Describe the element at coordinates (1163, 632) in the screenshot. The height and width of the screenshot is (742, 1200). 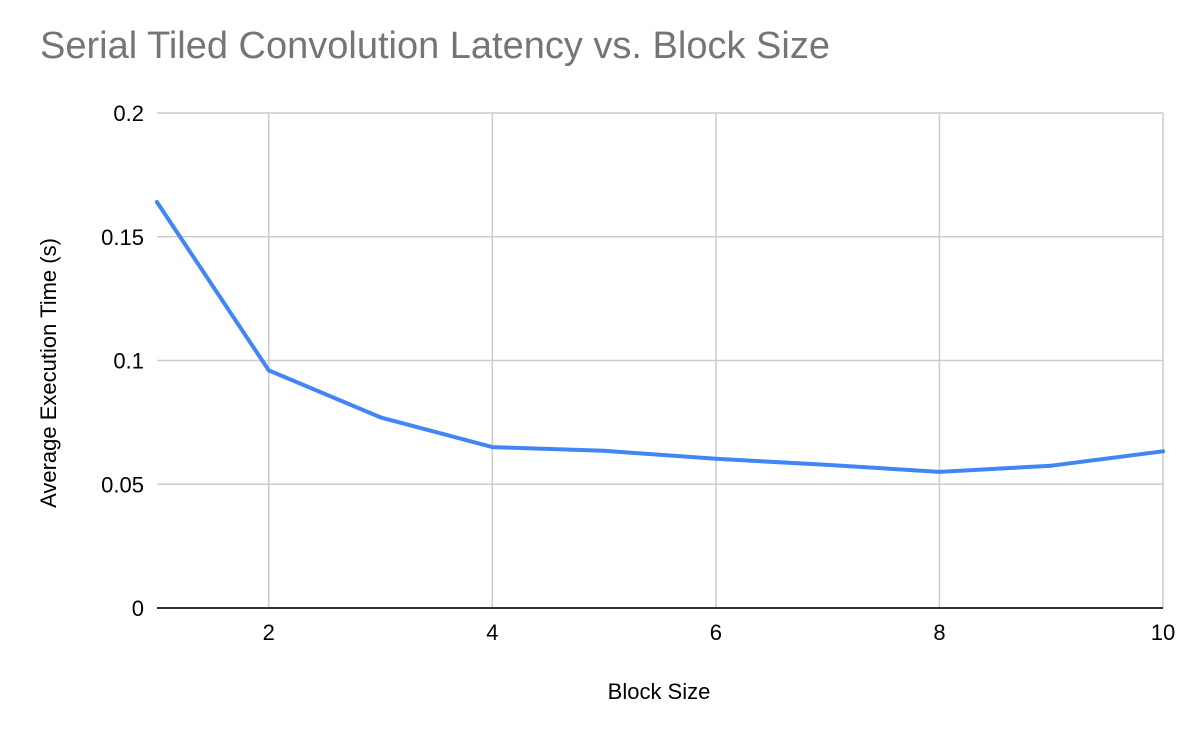
I see `x-tick-label: 10` at that location.